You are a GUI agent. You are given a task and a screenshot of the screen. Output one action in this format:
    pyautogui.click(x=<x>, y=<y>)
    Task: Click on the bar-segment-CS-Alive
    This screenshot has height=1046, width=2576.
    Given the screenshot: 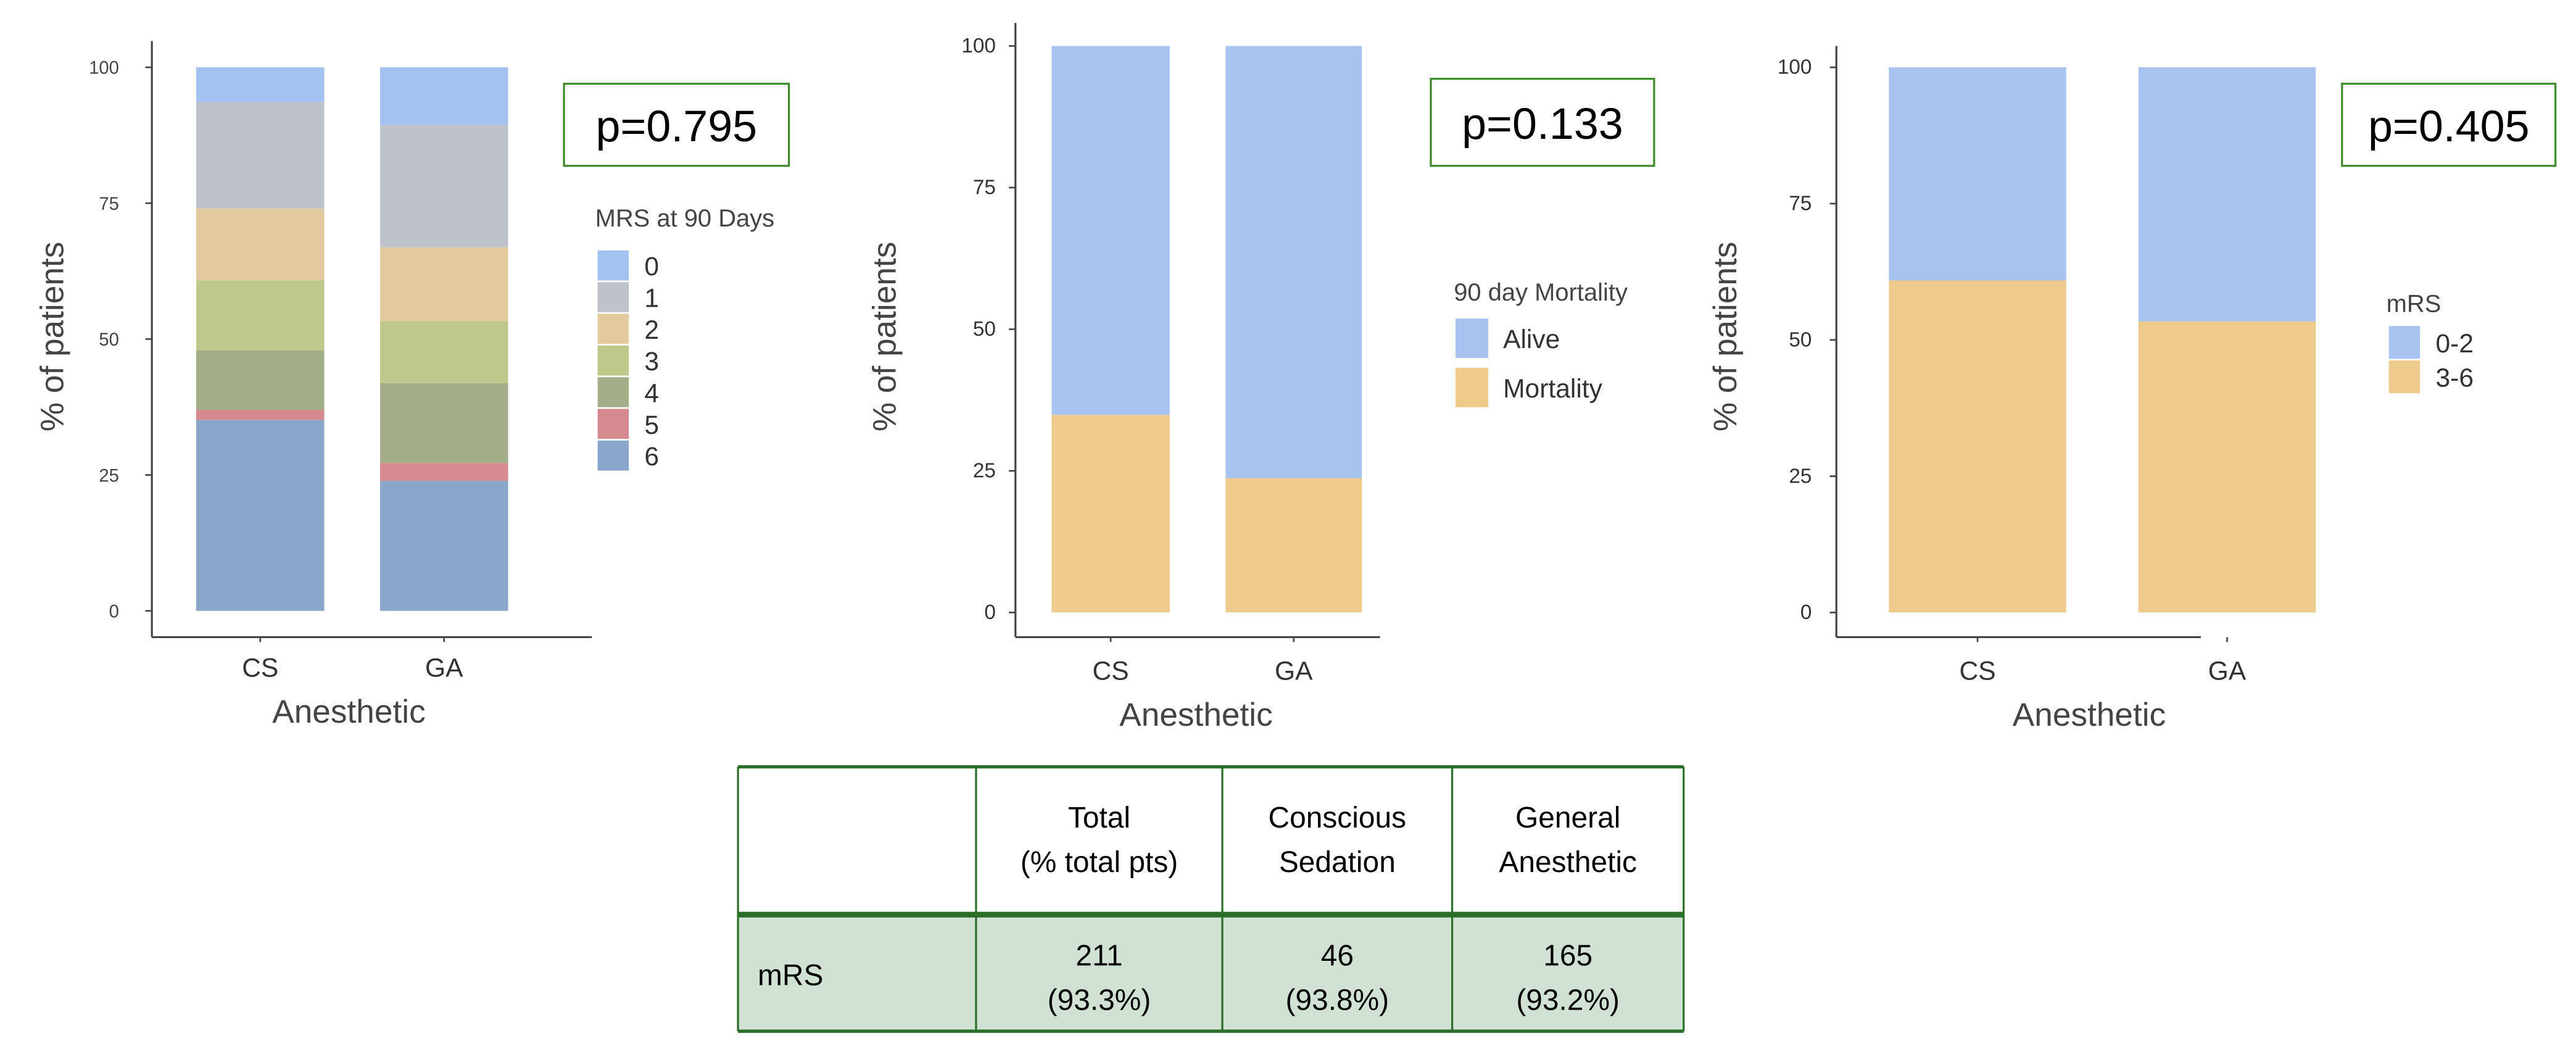 What is the action you would take?
    pyautogui.click(x=1110, y=230)
    